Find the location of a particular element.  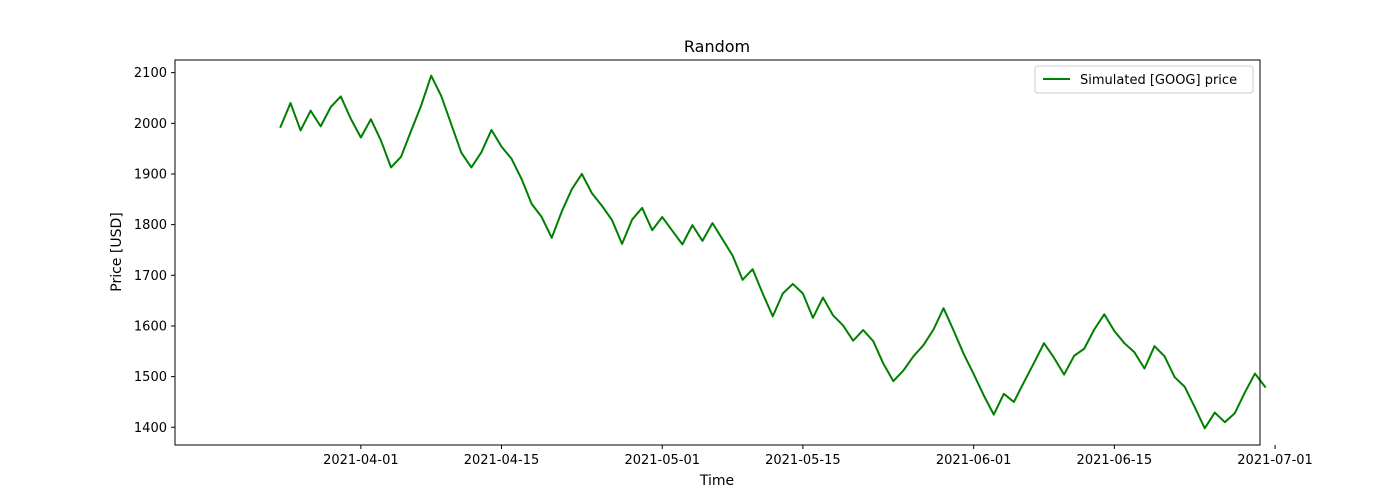

x-tick-label: 2021-04-01 is located at coordinates (361, 460).